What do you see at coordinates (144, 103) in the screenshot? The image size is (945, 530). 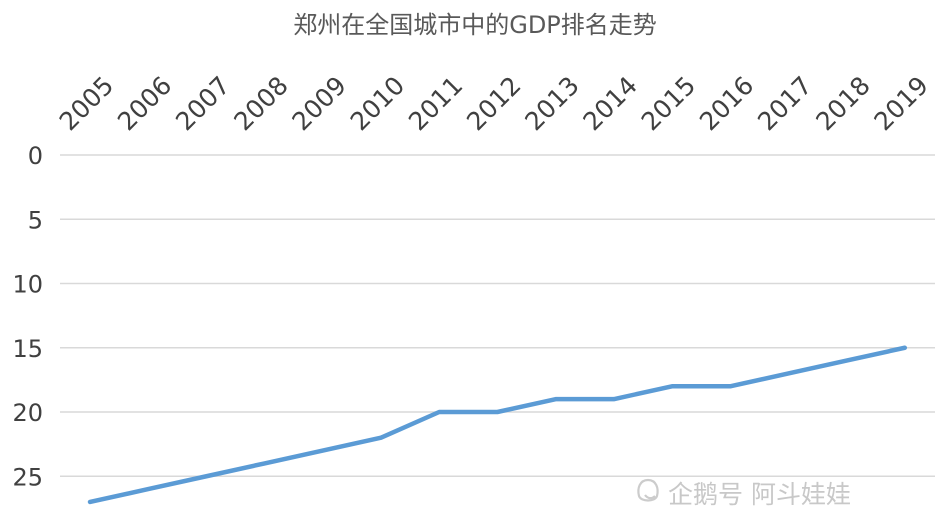 I see `x-tick-label: 2006` at bounding box center [144, 103].